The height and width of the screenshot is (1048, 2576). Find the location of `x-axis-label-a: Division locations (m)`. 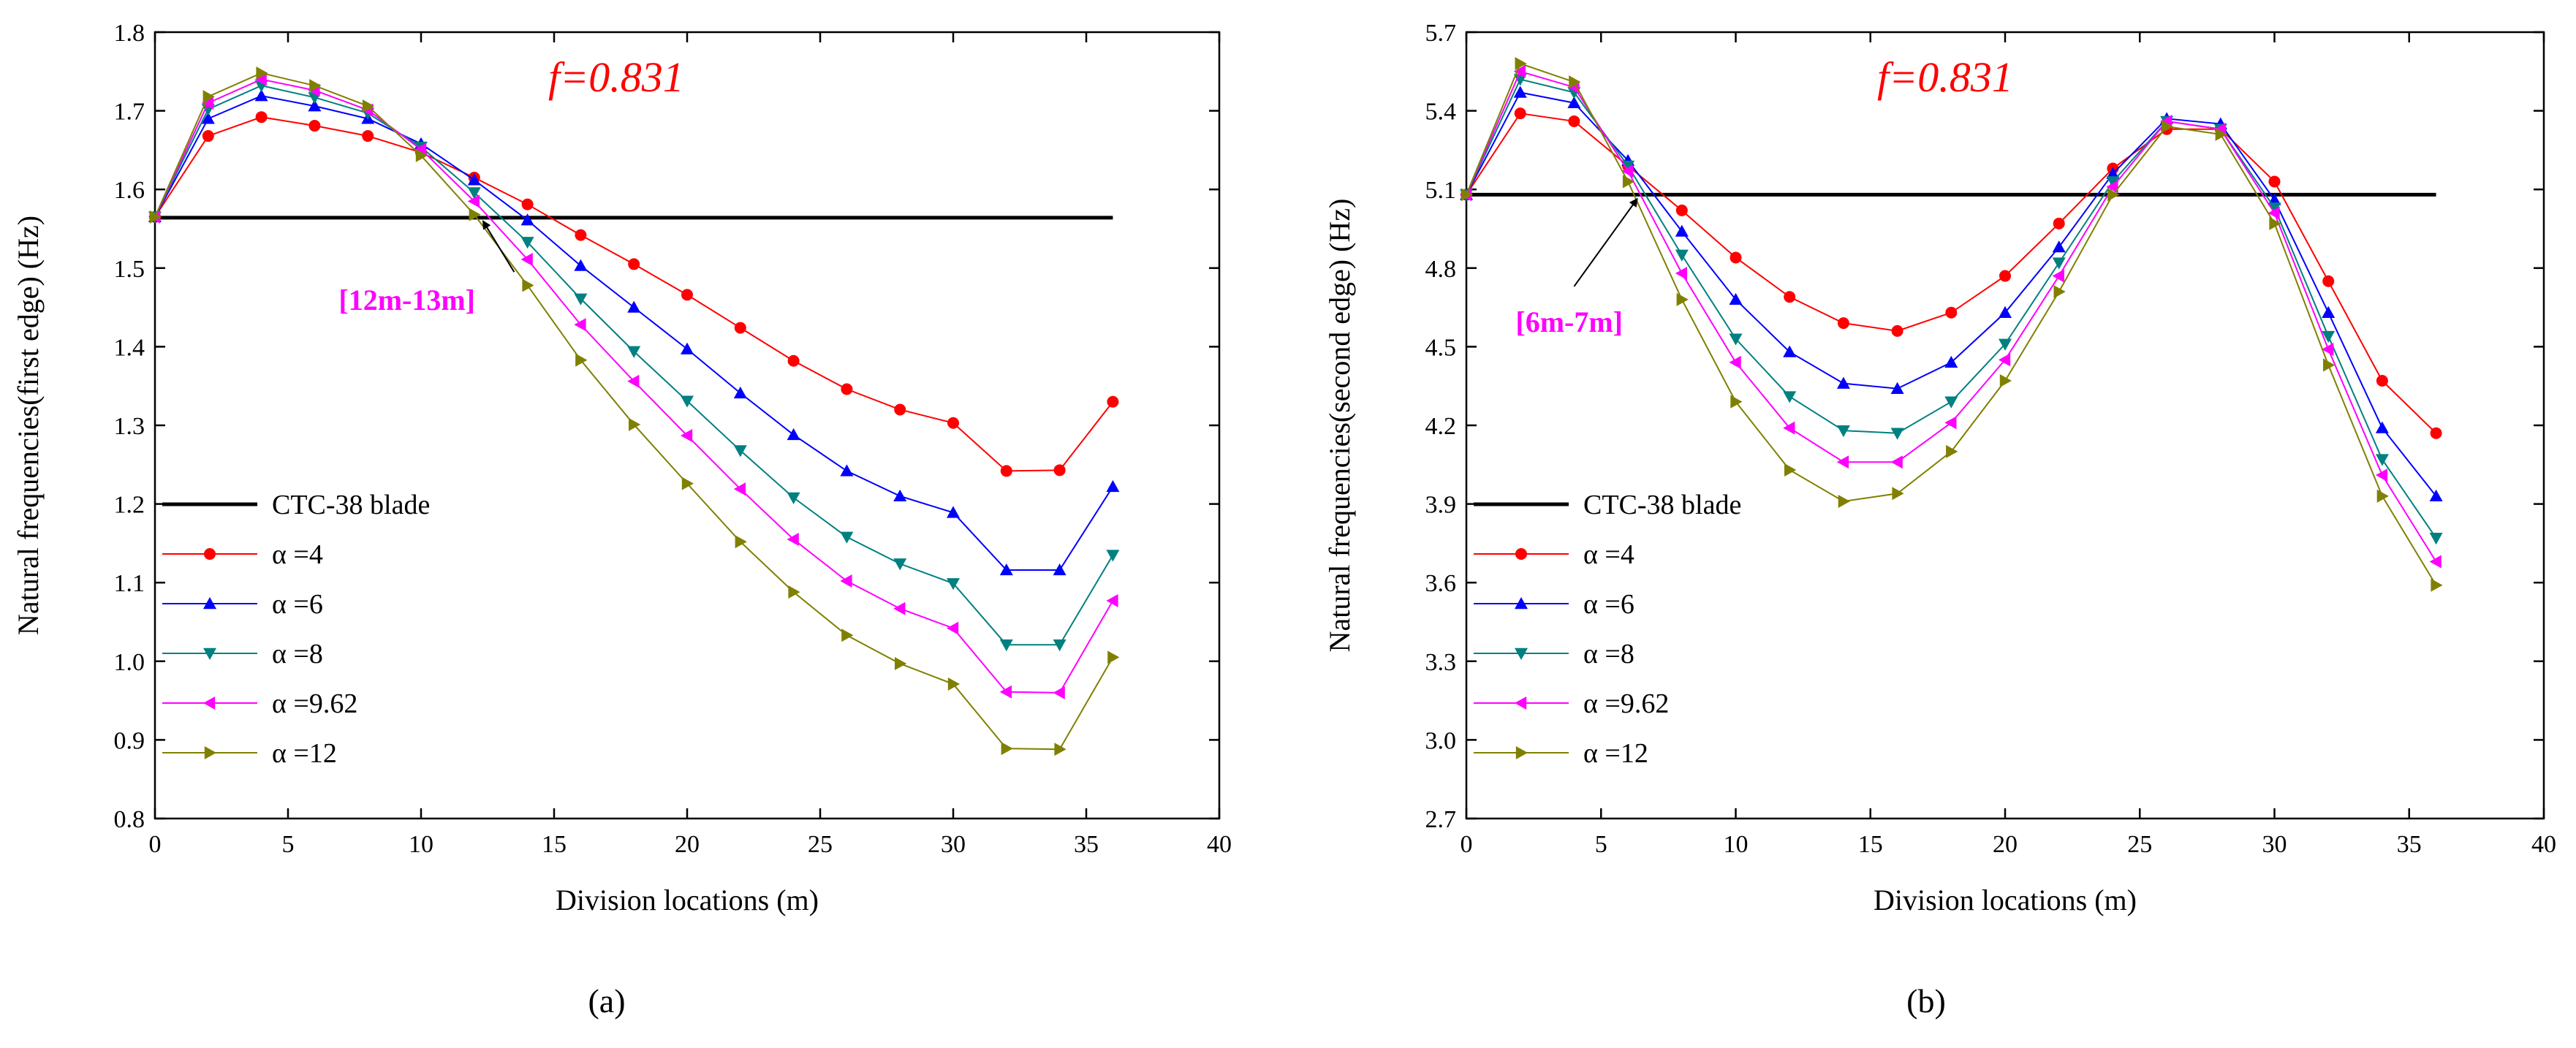

x-axis-label-a: Division locations (m) is located at coordinates (687, 900).